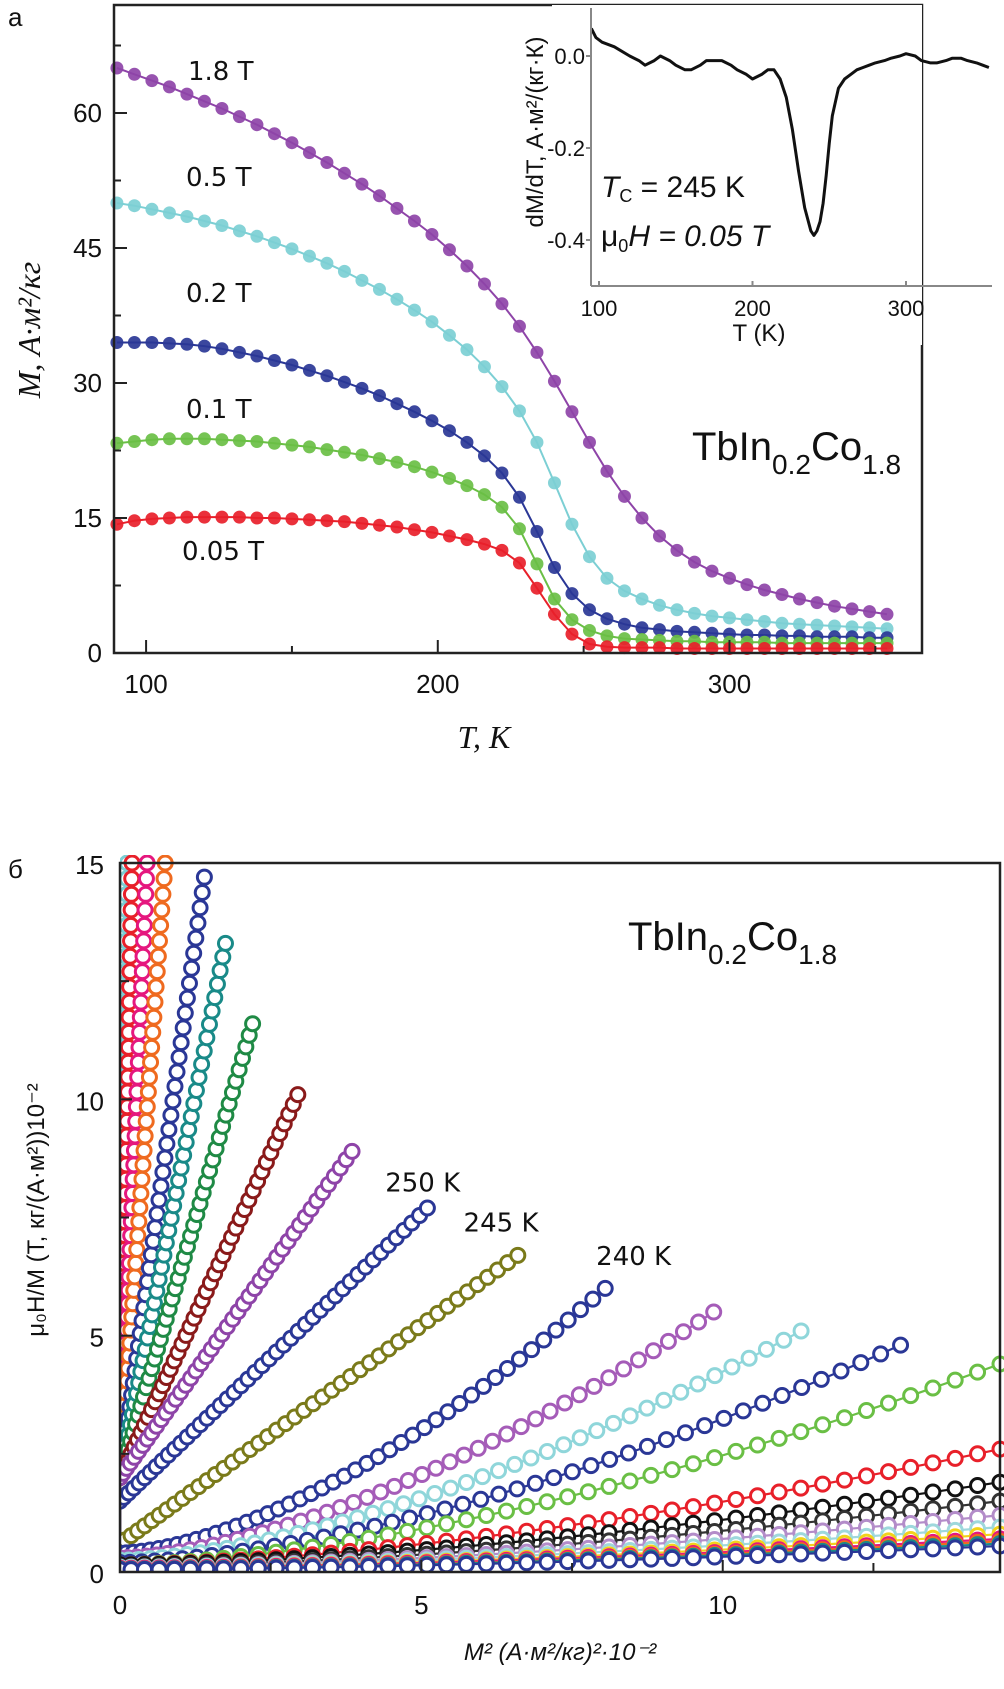  What do you see at coordinates (502, 541) in the screenshot?
I see `series-0p1T` at bounding box center [502, 541].